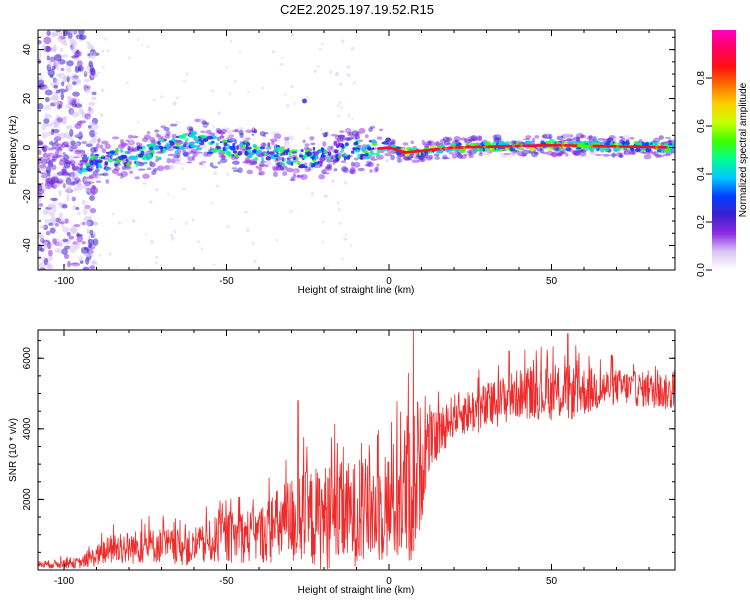 This screenshot has width=750, height=600. Describe the element at coordinates (64, 581) in the screenshot. I see `snr-x-tick-label: -100` at that location.